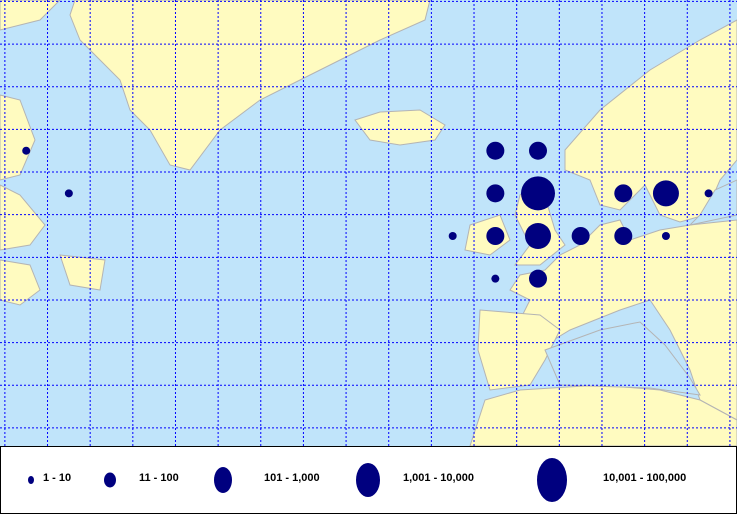 The image size is (737, 514). I want to click on legend-symbols, so click(297, 480).